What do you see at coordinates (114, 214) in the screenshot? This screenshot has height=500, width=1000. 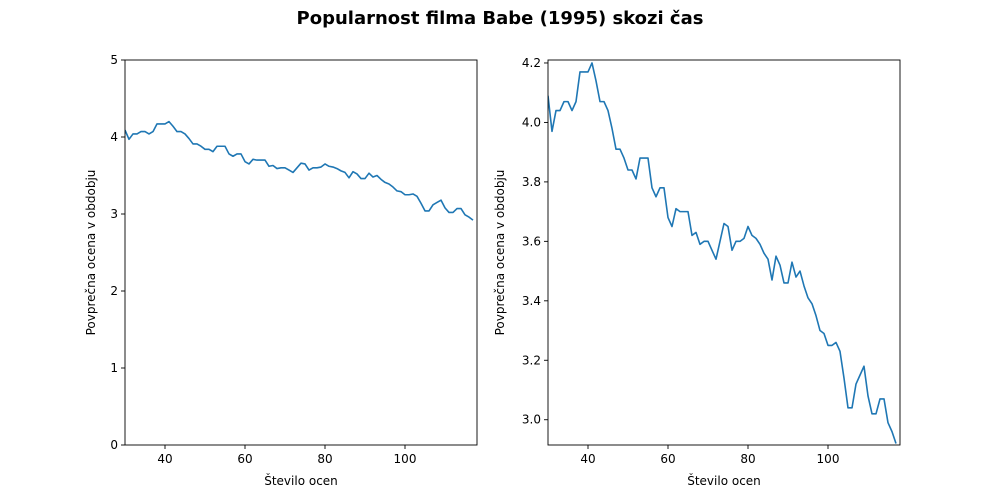 I see `y-tick-label: 3` at bounding box center [114, 214].